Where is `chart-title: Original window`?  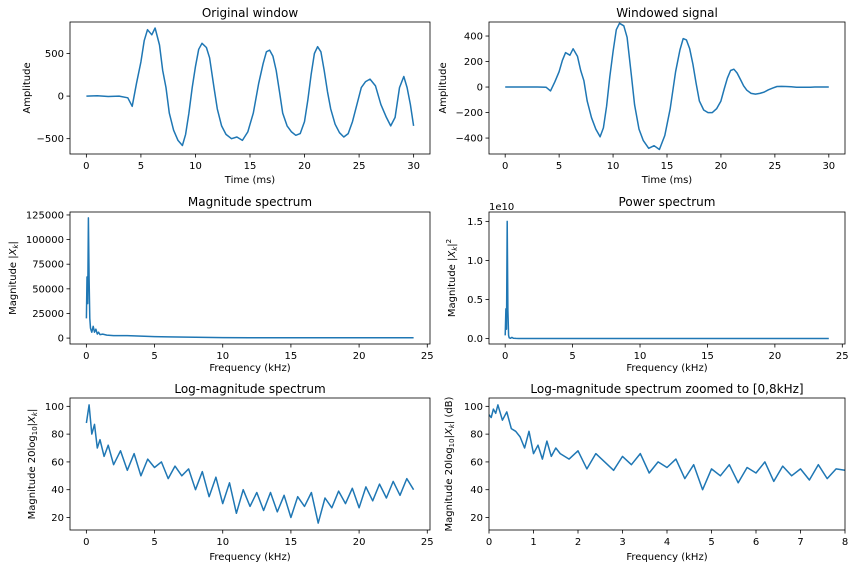 chart-title: Original window is located at coordinates (250, 13).